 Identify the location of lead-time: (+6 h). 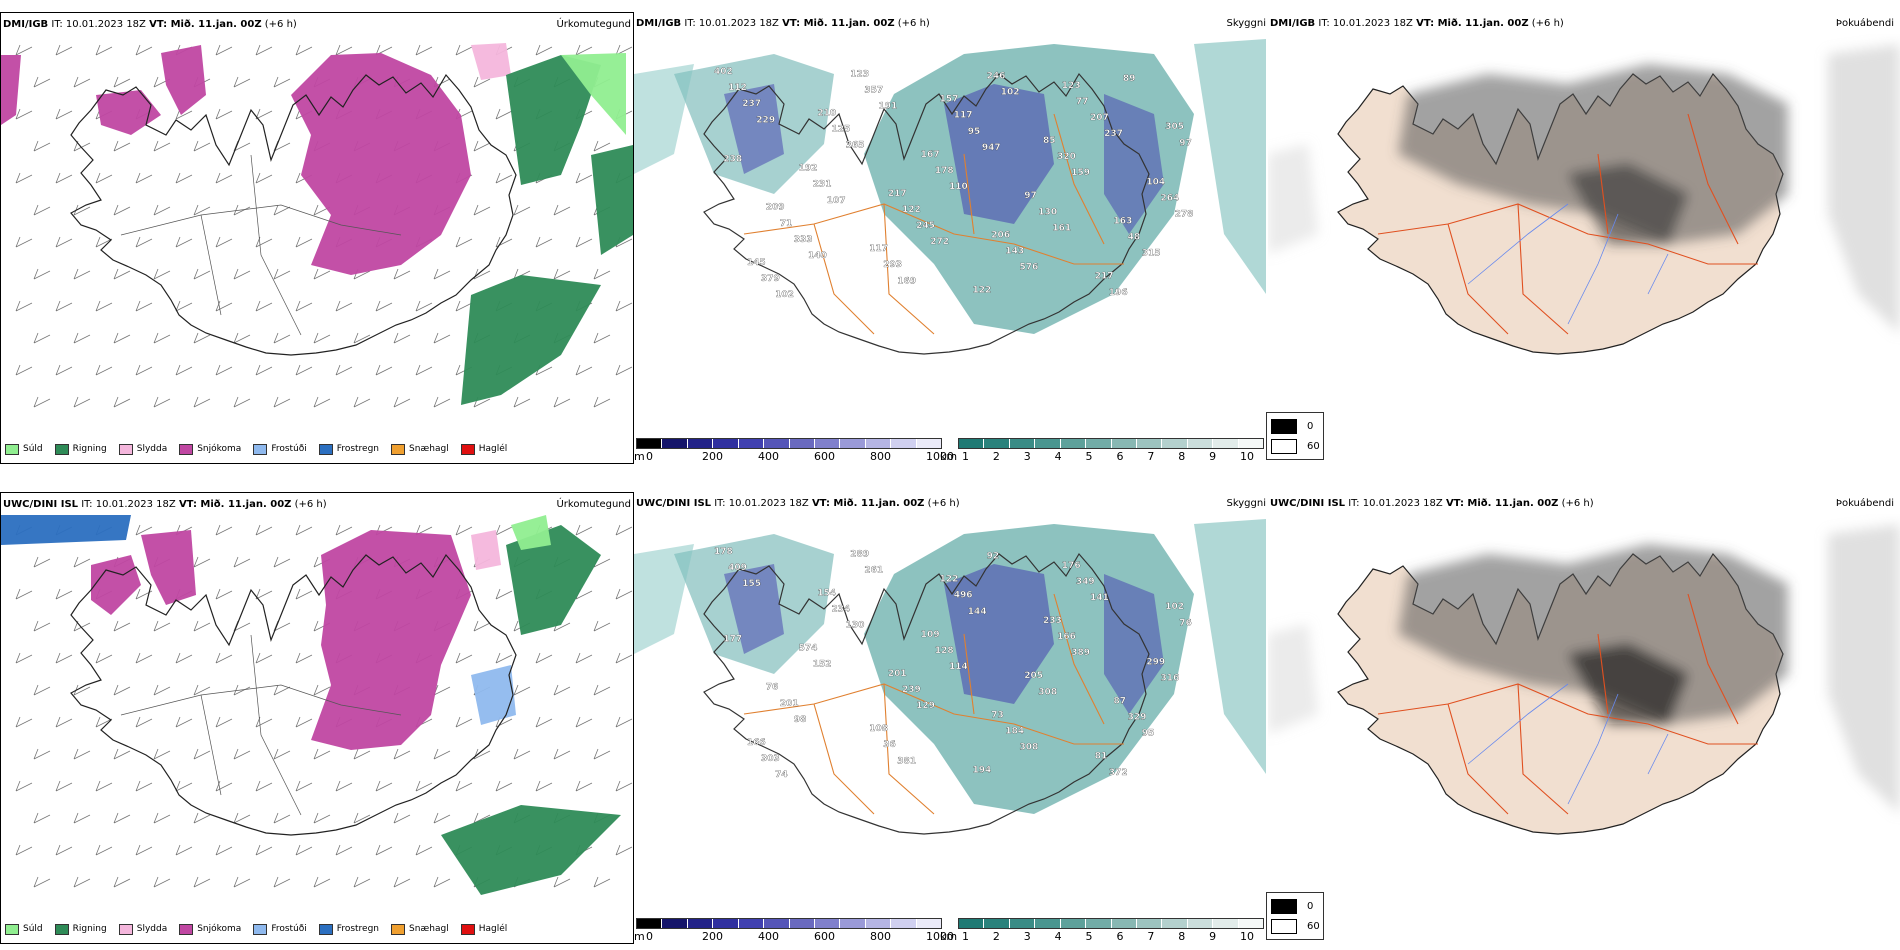
(943, 503).